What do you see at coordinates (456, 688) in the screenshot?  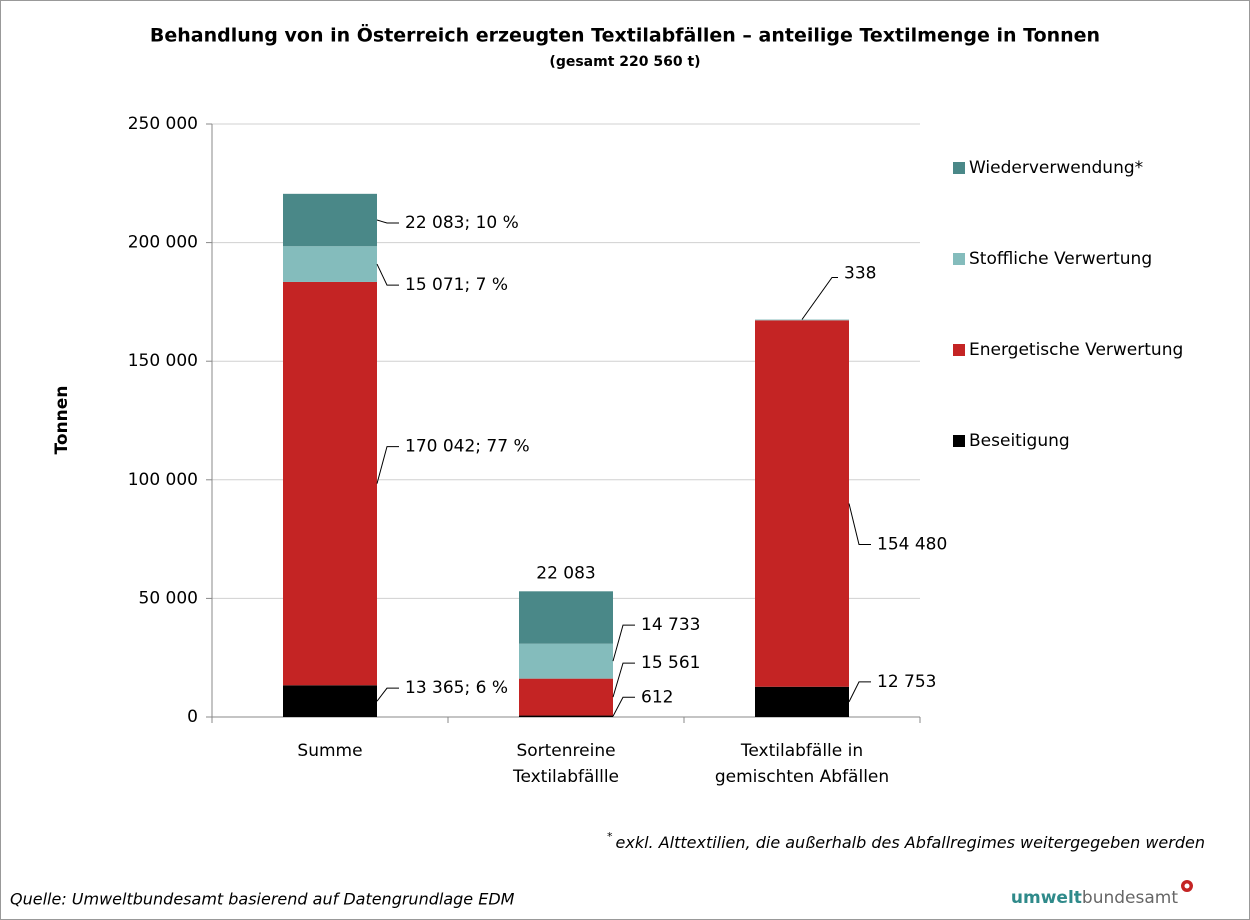 I see `data-label: 13 365; 6 %` at bounding box center [456, 688].